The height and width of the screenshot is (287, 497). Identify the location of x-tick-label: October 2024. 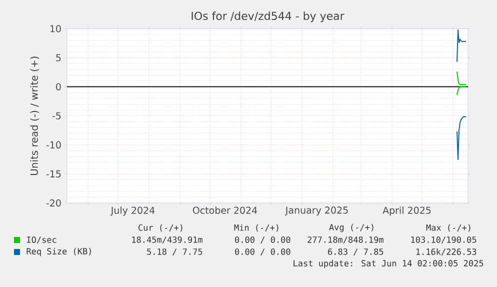
(225, 210).